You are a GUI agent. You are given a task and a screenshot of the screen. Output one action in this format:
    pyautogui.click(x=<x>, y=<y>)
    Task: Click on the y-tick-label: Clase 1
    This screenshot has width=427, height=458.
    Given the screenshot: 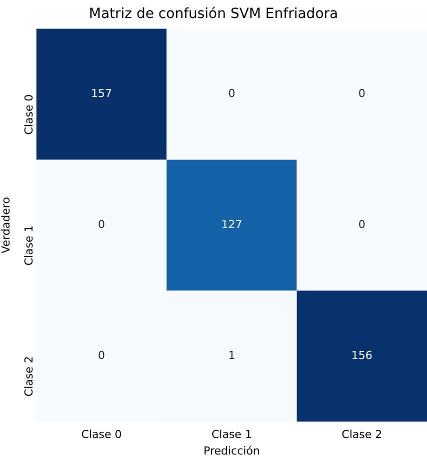 What is the action you would take?
    pyautogui.click(x=29, y=245)
    